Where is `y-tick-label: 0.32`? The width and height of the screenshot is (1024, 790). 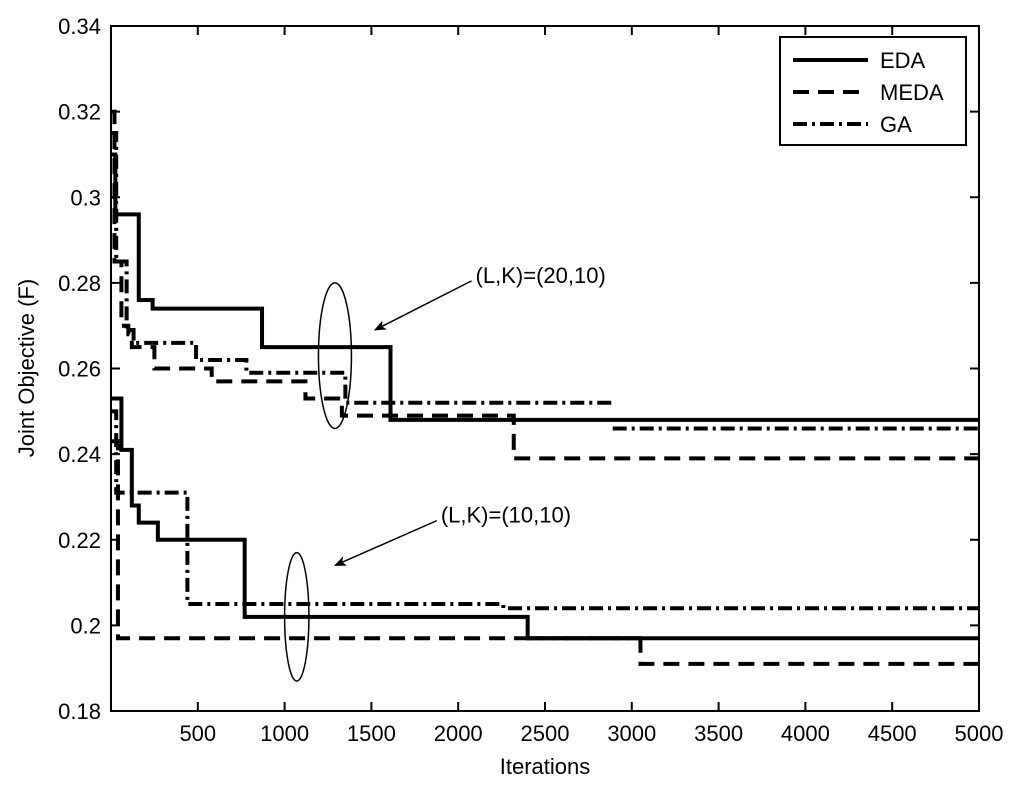 y-tick-label: 0.32 is located at coordinates (79, 112).